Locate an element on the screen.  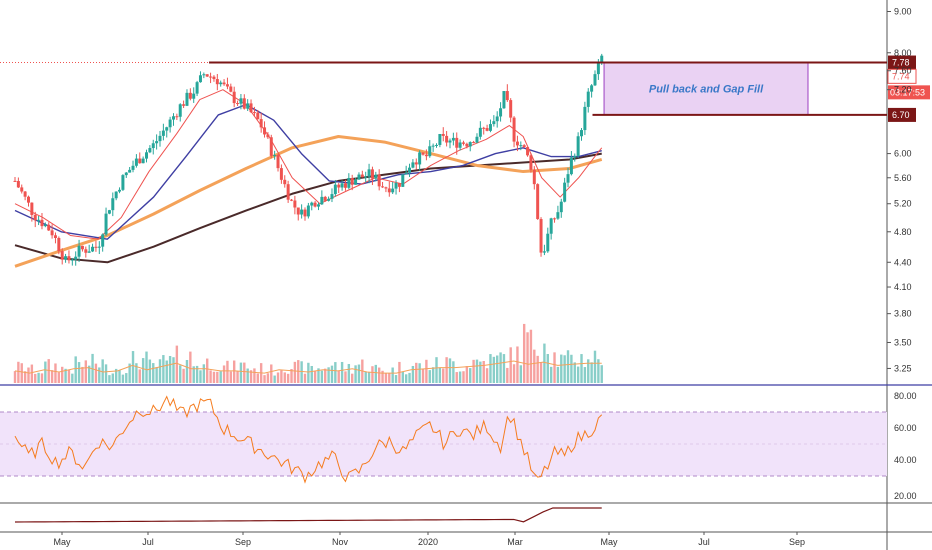
time-axis: May Jul Sep Nov 2020 Mar May Jul Sep is located at coordinates (429, 539).